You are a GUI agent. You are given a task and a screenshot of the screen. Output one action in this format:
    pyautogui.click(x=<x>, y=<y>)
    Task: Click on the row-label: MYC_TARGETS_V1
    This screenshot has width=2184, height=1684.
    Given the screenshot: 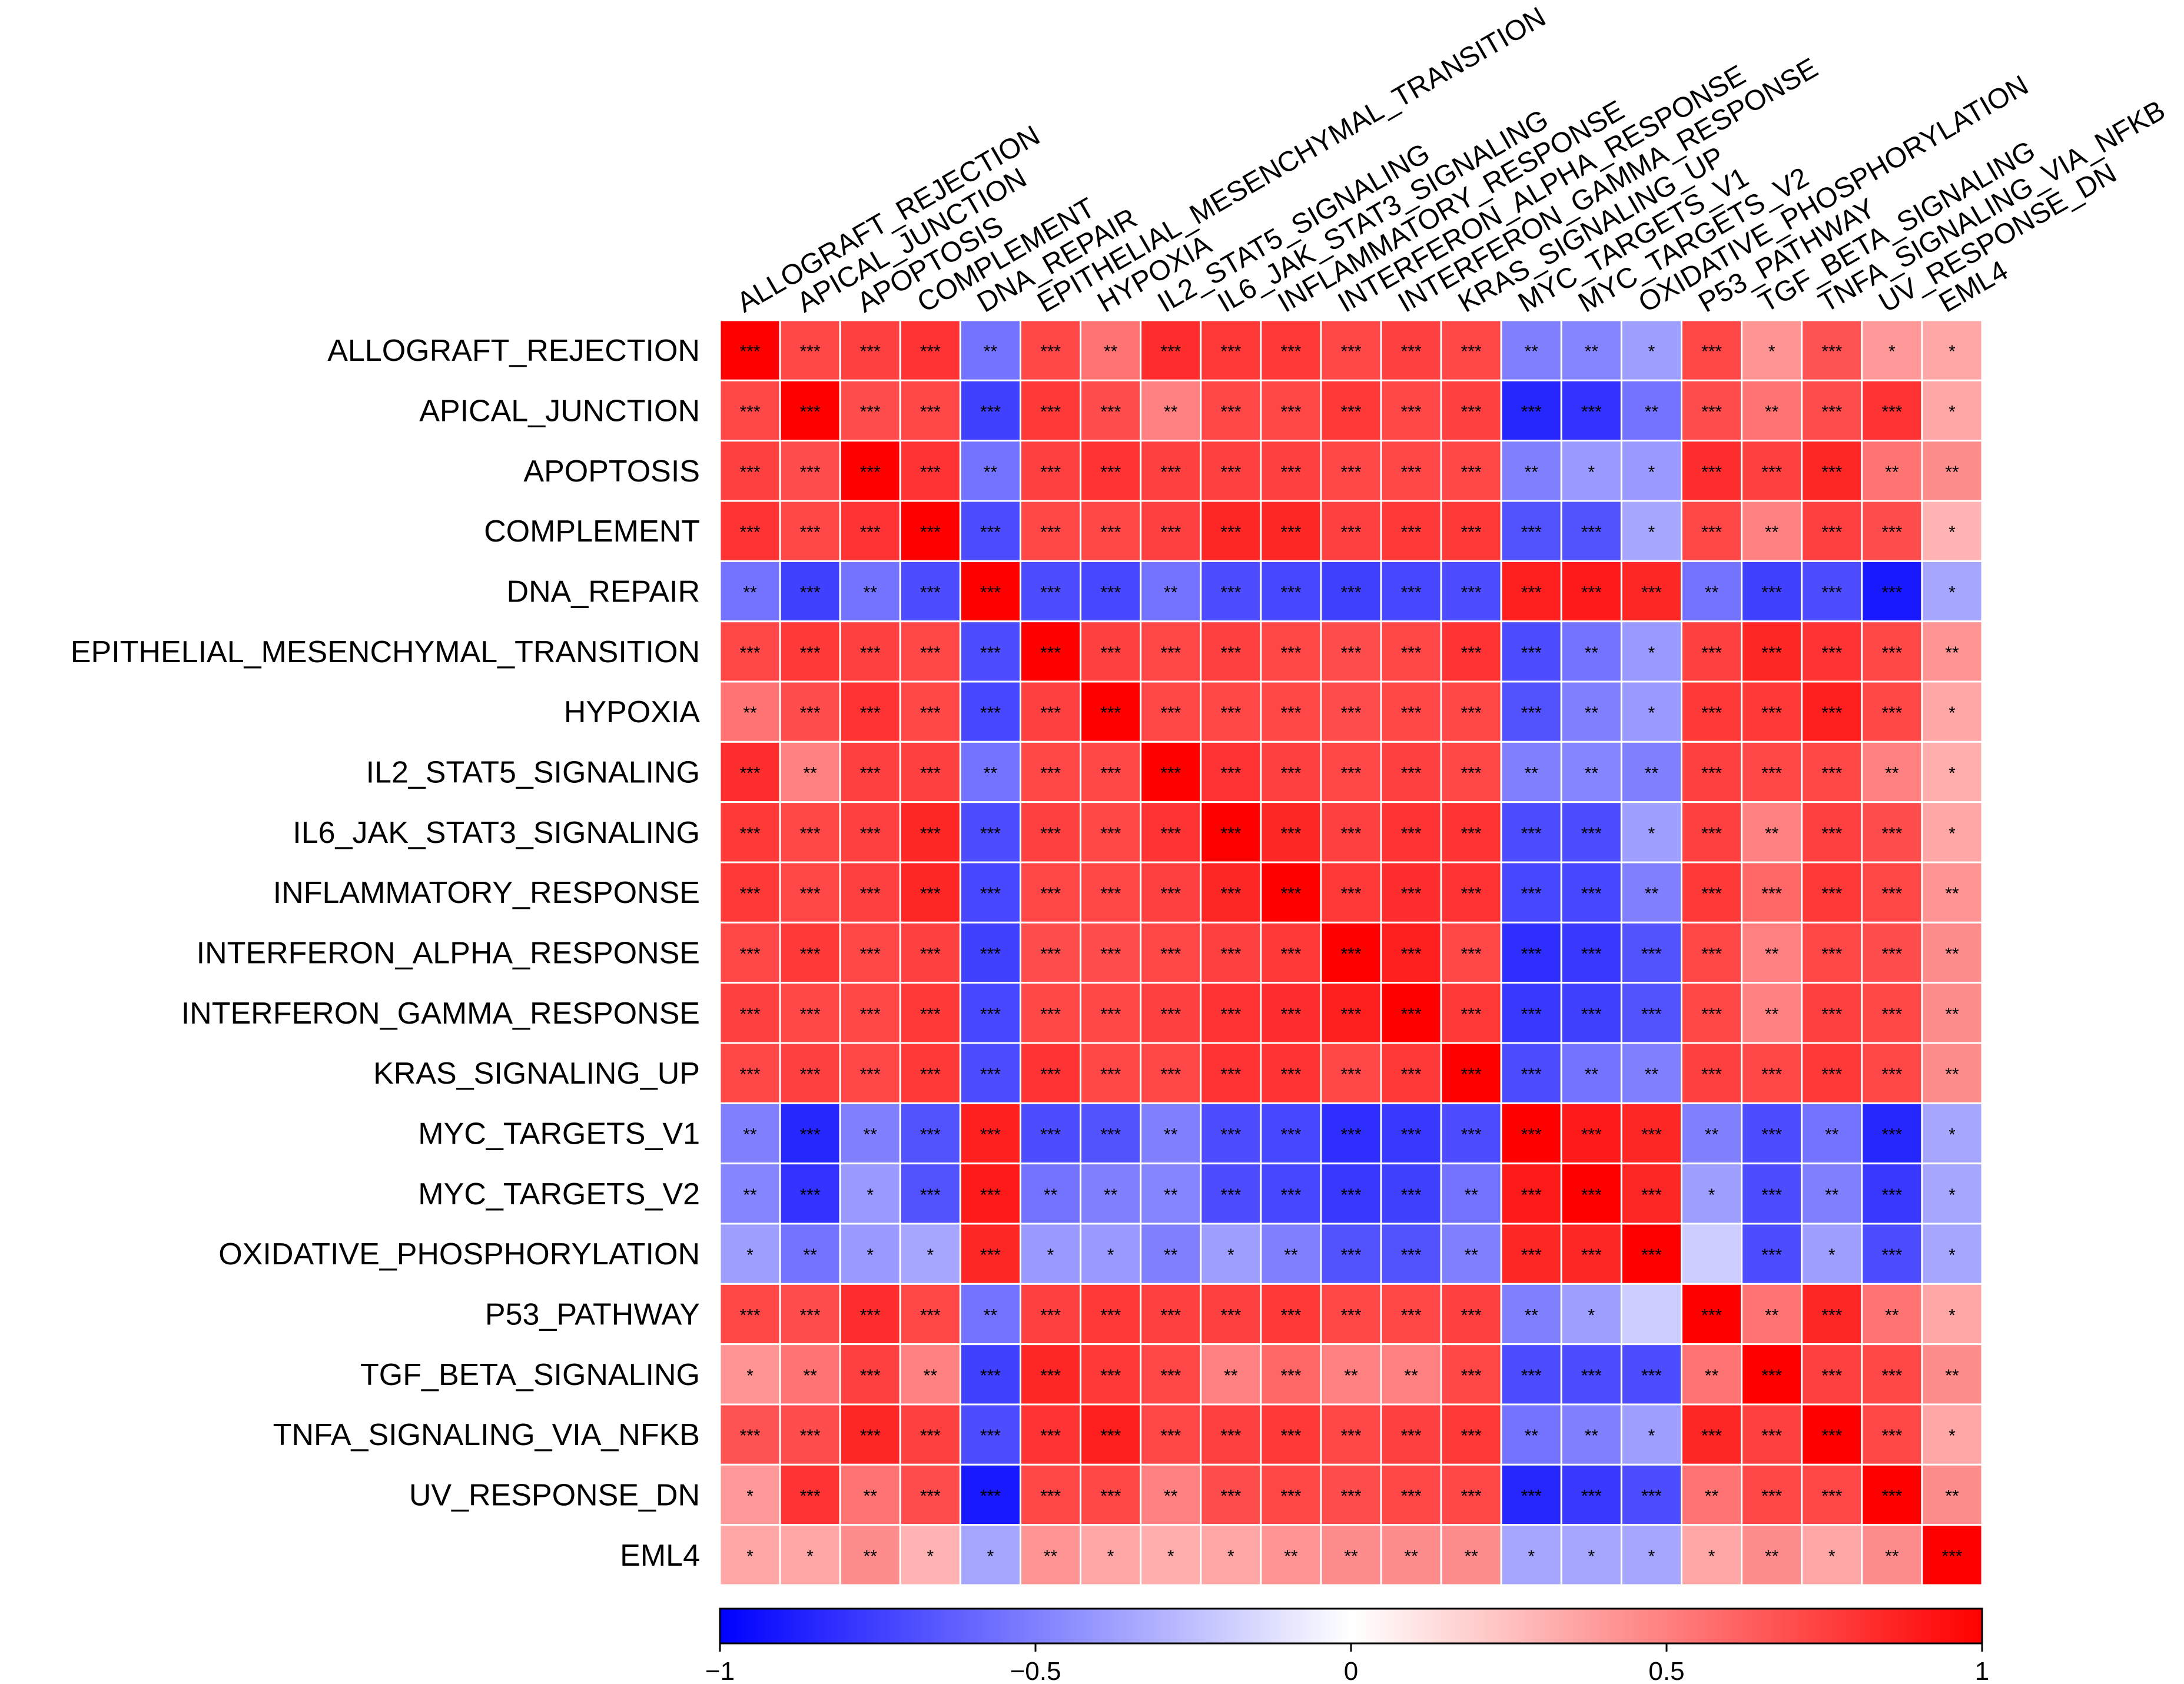 What is the action you would take?
    pyautogui.click(x=559, y=1134)
    